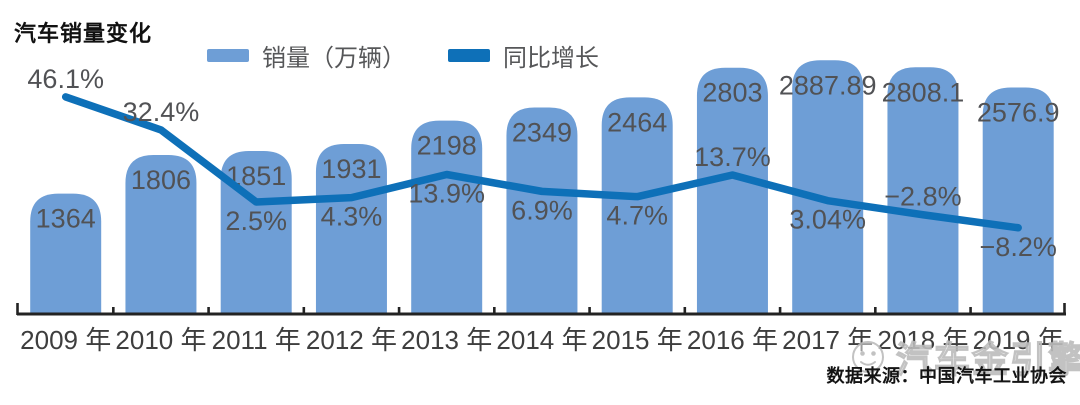  Describe the element at coordinates (469, 55) in the screenshot. I see `line-legend-swatch` at that location.